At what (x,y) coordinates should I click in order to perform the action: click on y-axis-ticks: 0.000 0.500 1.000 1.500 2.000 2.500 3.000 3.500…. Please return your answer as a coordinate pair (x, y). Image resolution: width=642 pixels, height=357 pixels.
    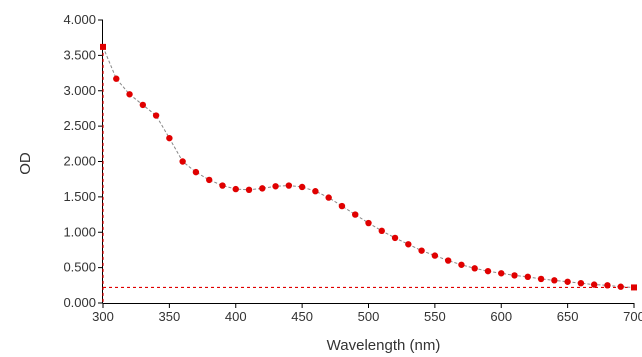
    Looking at the image, I should click on (83, 161).